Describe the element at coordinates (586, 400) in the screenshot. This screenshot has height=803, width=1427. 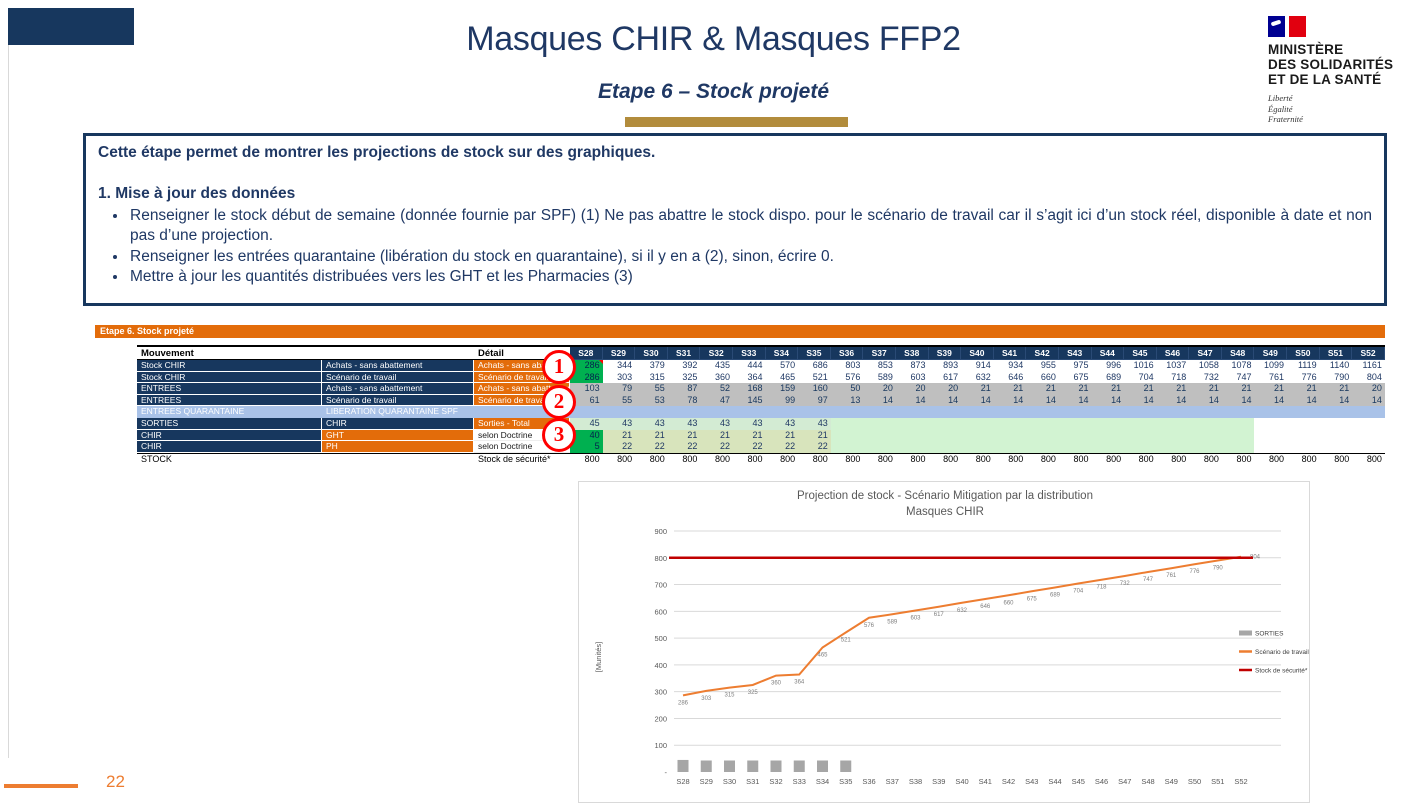
I see `value-cell: 61` at that location.